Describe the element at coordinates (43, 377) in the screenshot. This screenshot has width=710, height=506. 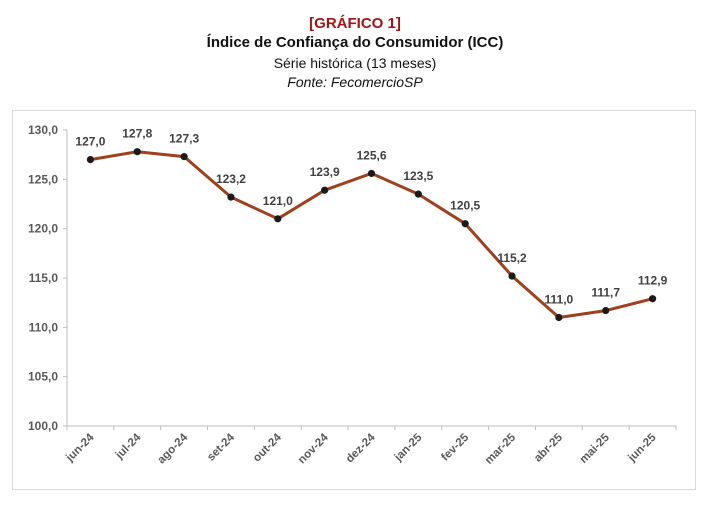
I see `y-tick-label: 105,0` at that location.